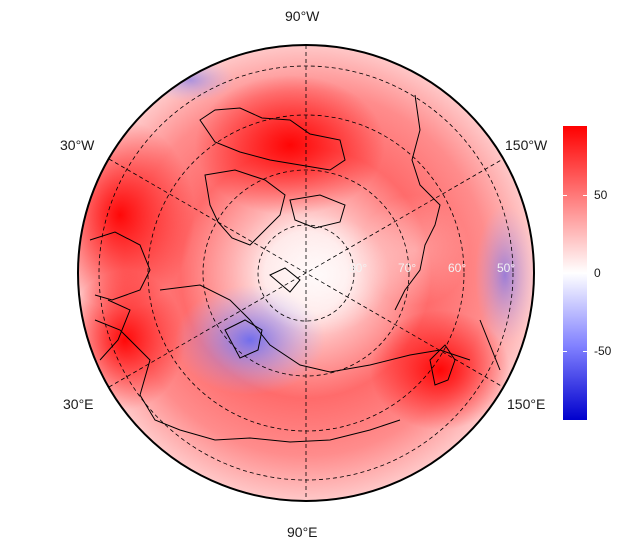  What do you see at coordinates (302, 532) in the screenshot?
I see `lon-label-bottom: 90°E` at bounding box center [302, 532].